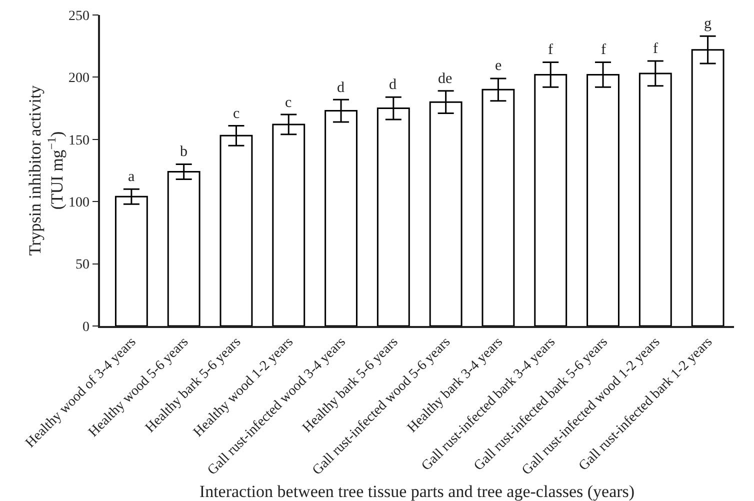 This screenshot has height=501, width=754. What do you see at coordinates (498, 66) in the screenshot?
I see `annotation: e` at bounding box center [498, 66].